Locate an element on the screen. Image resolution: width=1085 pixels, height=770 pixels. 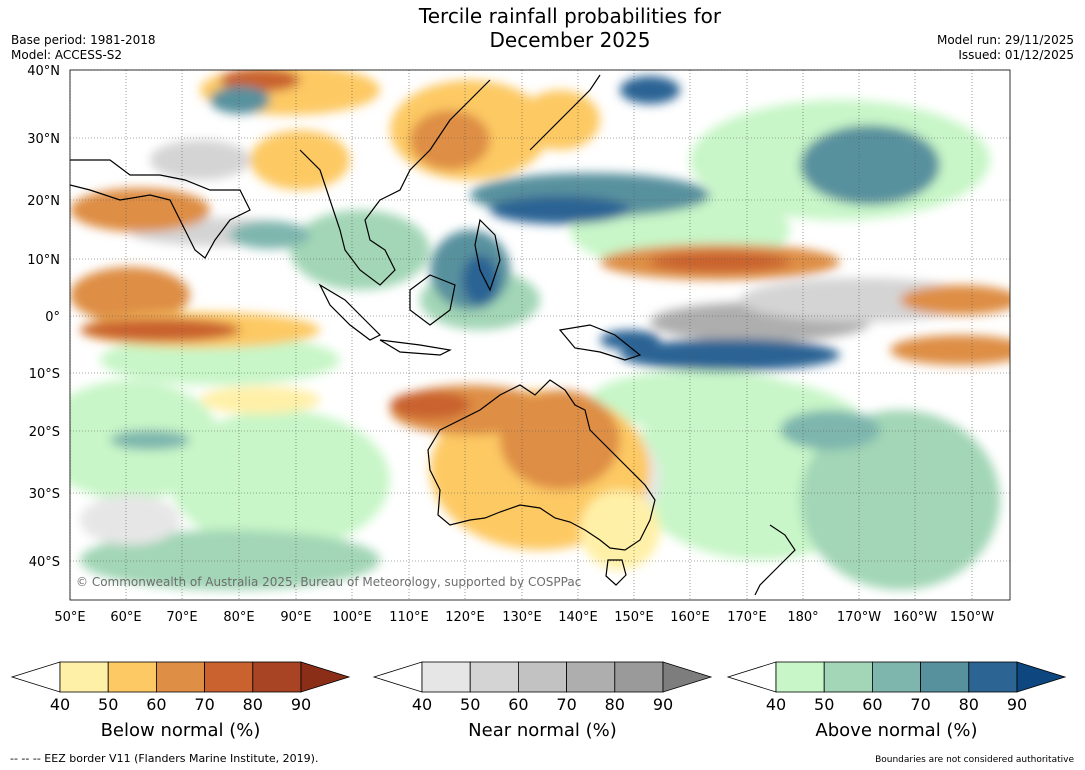
lon-label: 70°E is located at coordinates (181, 617).